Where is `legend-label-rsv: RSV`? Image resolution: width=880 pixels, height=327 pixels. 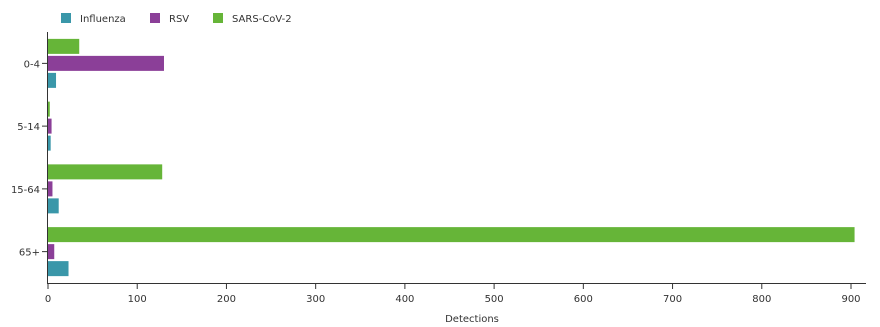
legend-label-rsv: RSV is located at coordinates (179, 19).